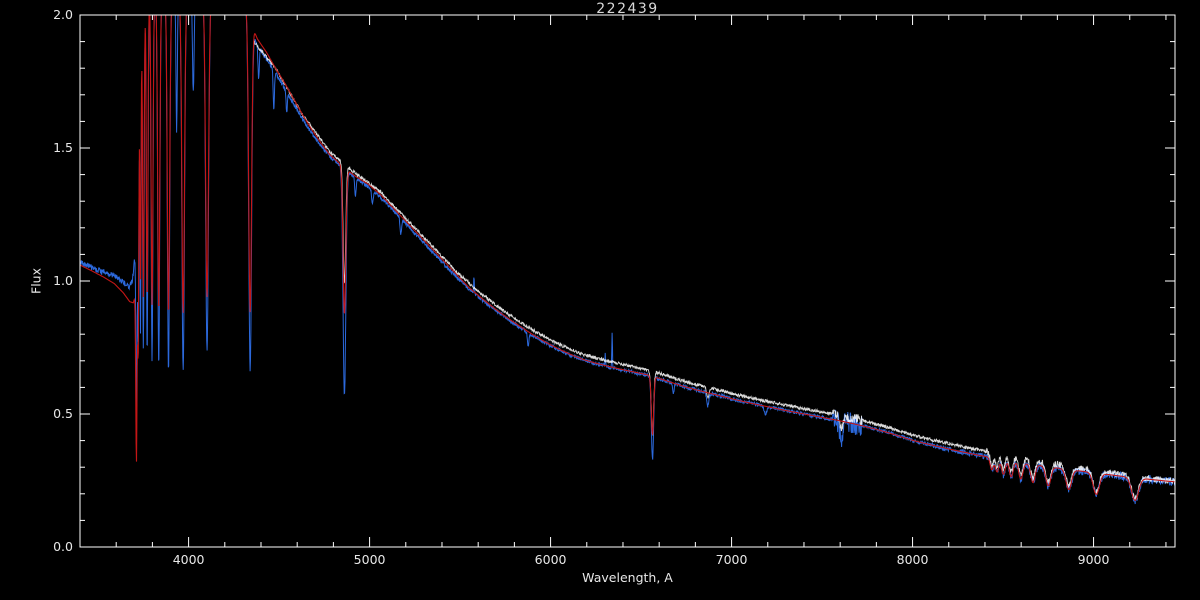 Image resolution: width=1200 pixels, height=600 pixels. Describe the element at coordinates (63, 280) in the screenshot. I see `y-tick-label: 1.0` at that location.